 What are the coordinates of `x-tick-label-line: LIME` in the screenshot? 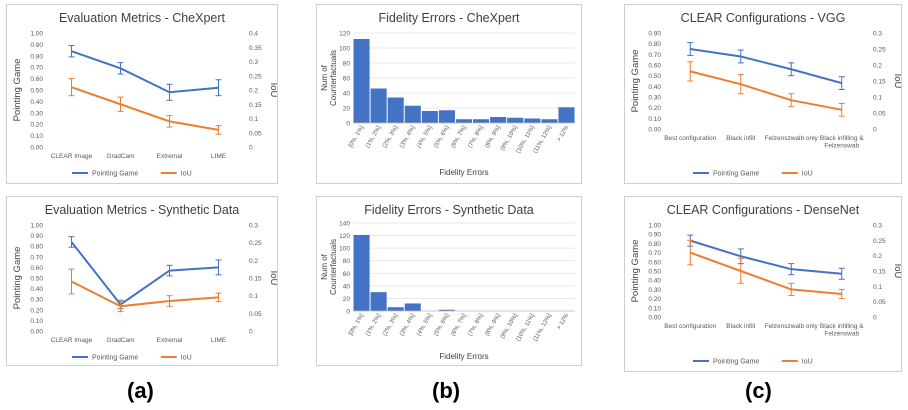 It's located at (219, 340).